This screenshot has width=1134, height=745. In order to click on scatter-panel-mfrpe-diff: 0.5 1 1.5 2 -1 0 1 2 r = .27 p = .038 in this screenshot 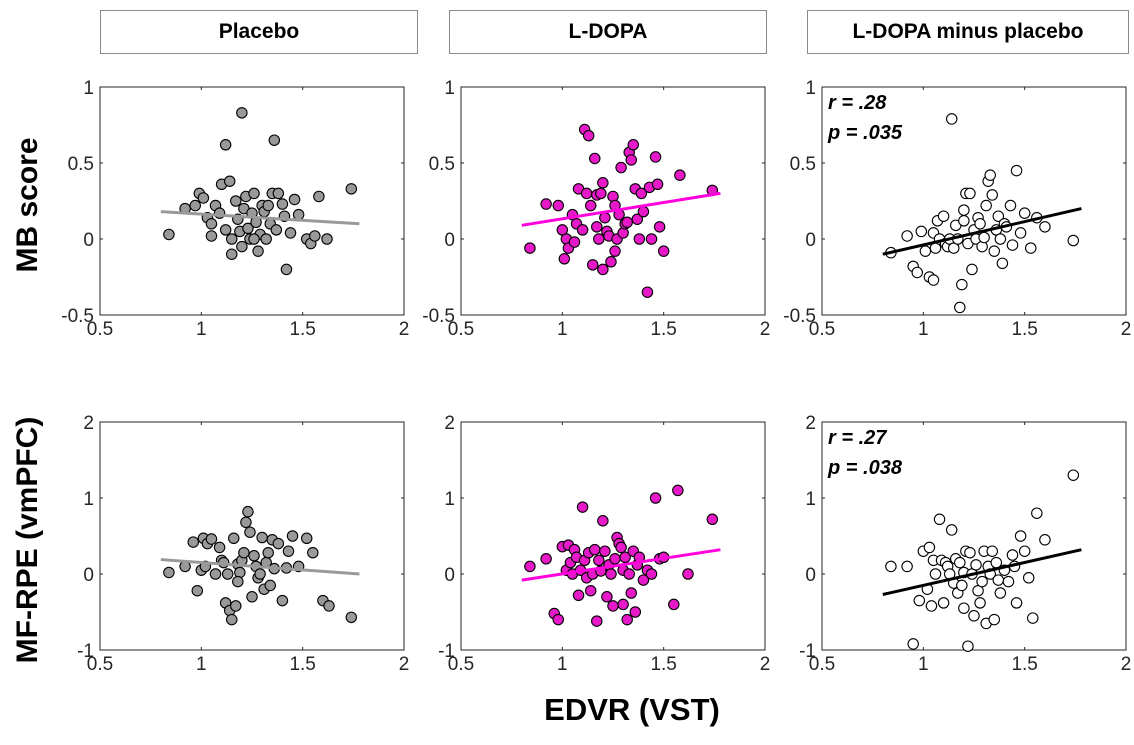, I will do `click(965, 544)`.